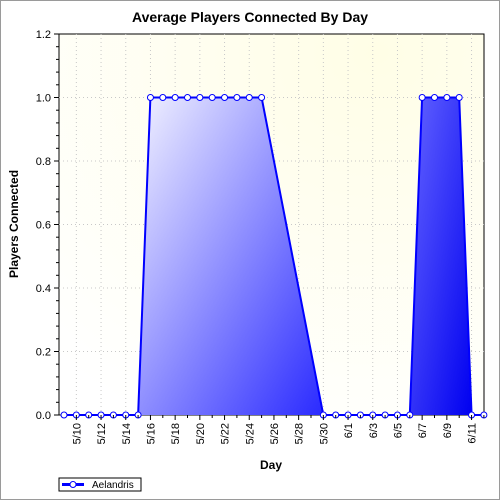 This screenshot has height=500, width=500. I want to click on x-tick-label: 6/7, so click(423, 430).